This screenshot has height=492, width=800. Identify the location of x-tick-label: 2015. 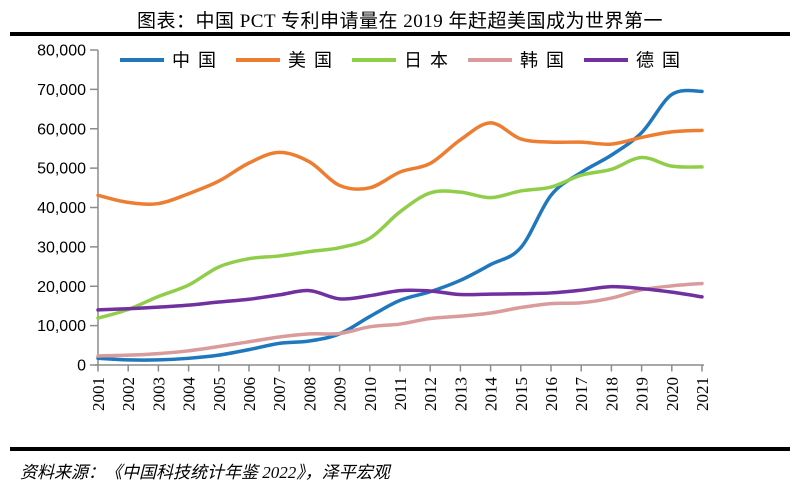
(521, 394).